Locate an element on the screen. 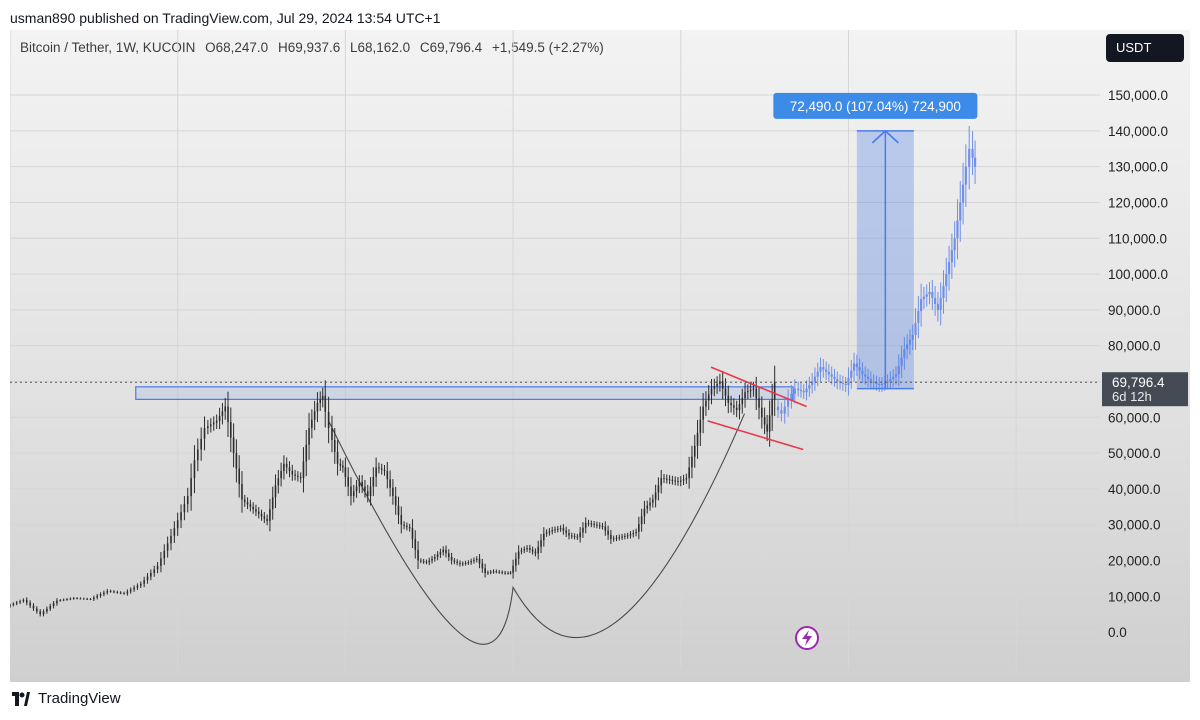  resistance-zone is located at coordinates (464, 393).